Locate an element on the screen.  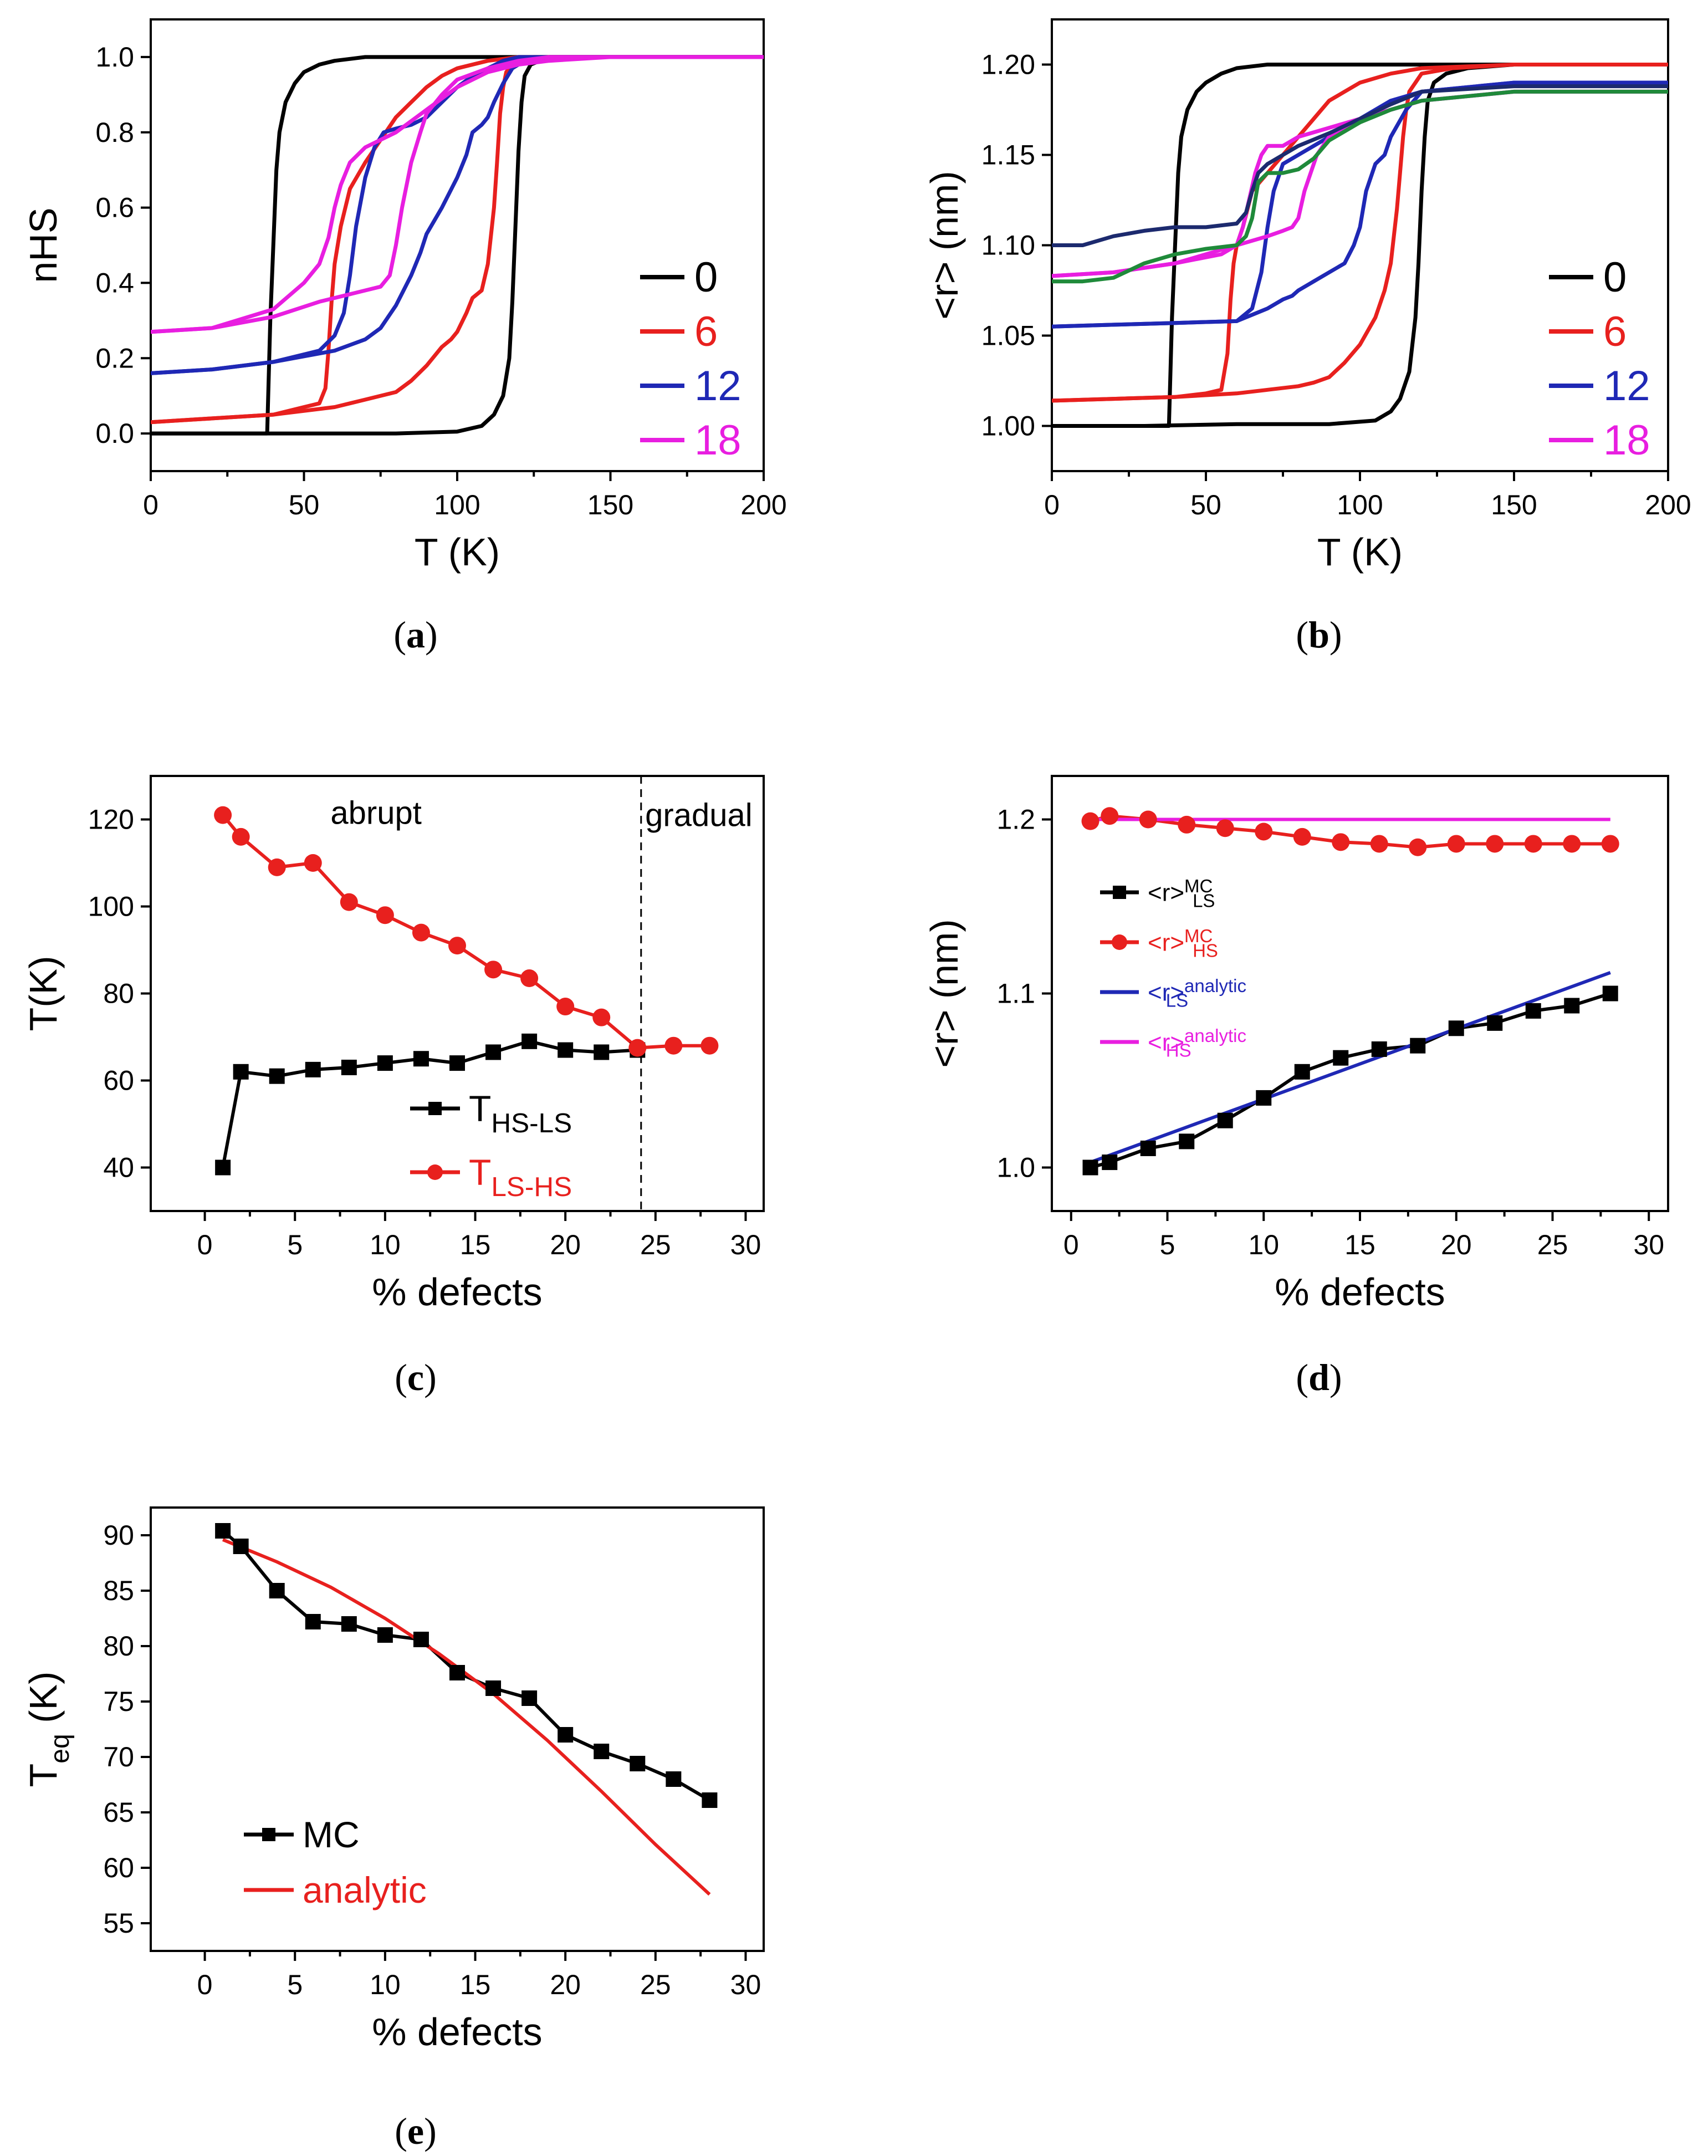
legend-label-sup: MC is located at coordinates (1198, 936).